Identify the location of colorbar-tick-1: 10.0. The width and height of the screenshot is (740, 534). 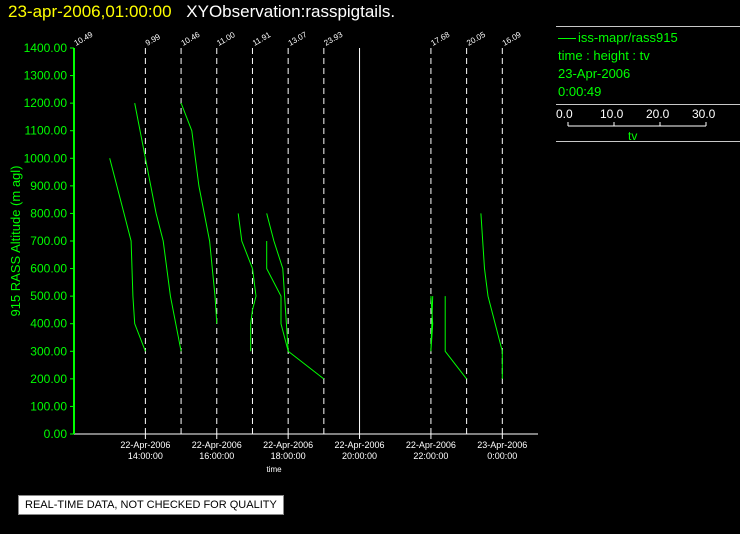
(612, 114).